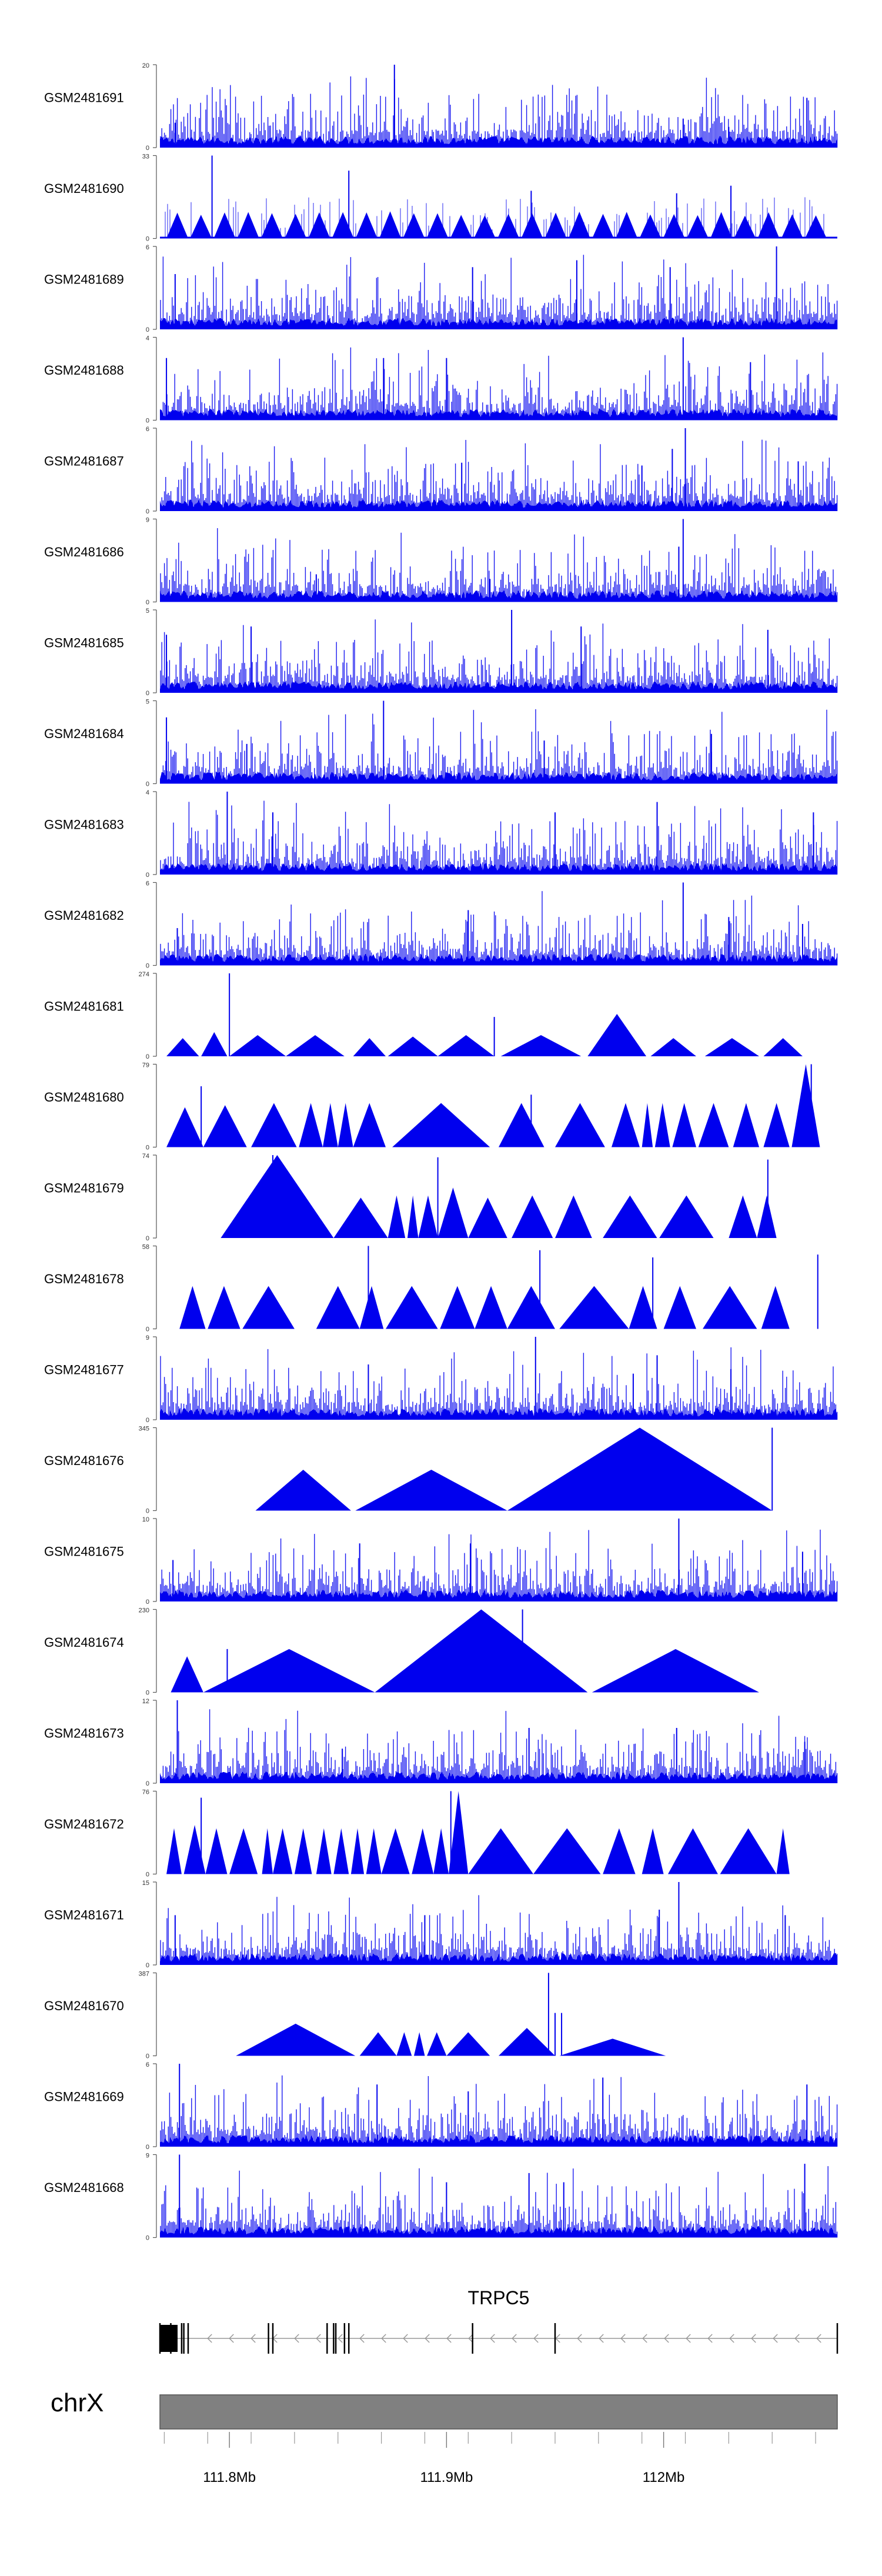 The height and width of the screenshot is (2576, 882). Describe the element at coordinates (84, 824) in the screenshot. I see `track-label: GSM2481683` at that location.